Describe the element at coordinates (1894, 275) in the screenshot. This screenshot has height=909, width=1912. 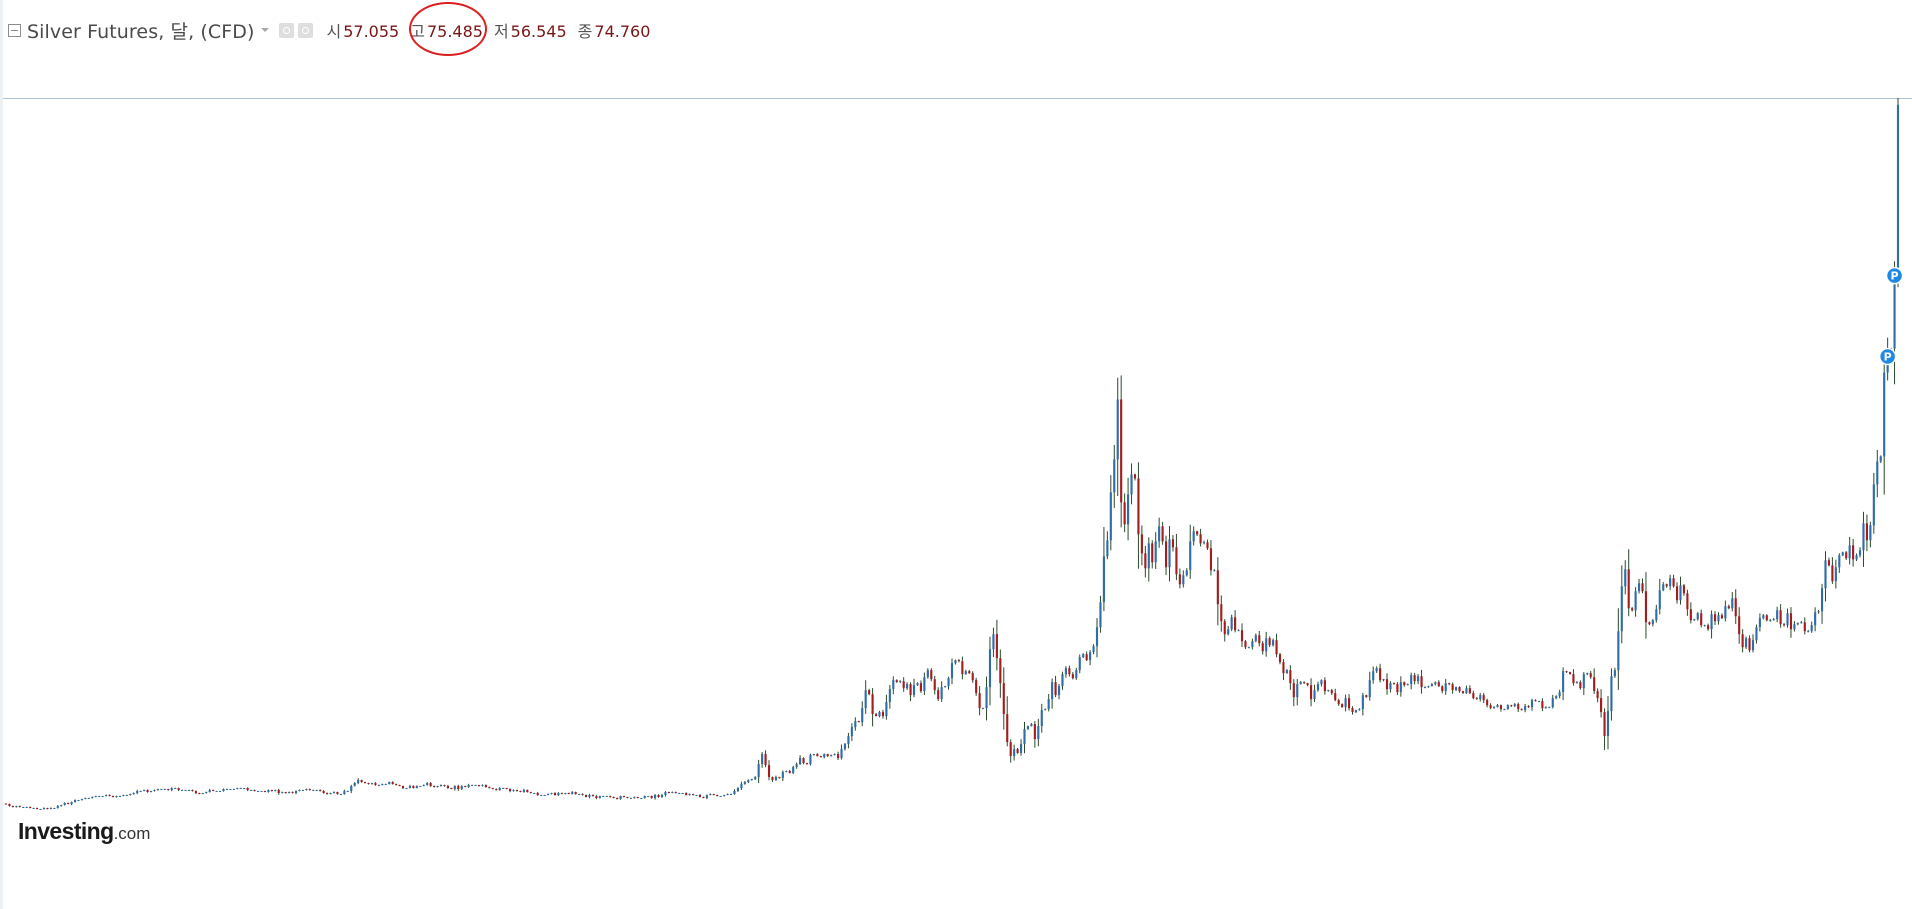
I see `event-marker` at that location.